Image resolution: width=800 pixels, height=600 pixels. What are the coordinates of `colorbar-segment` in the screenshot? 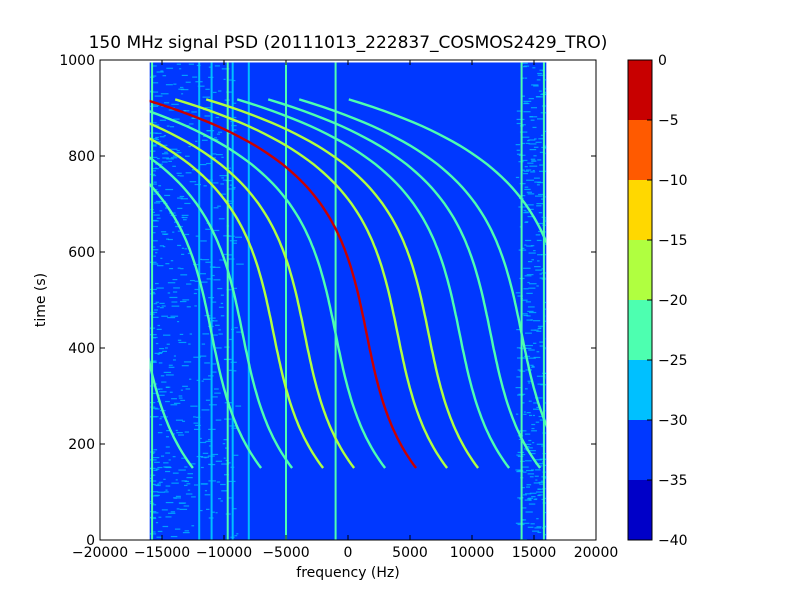 It's located at (640, 210).